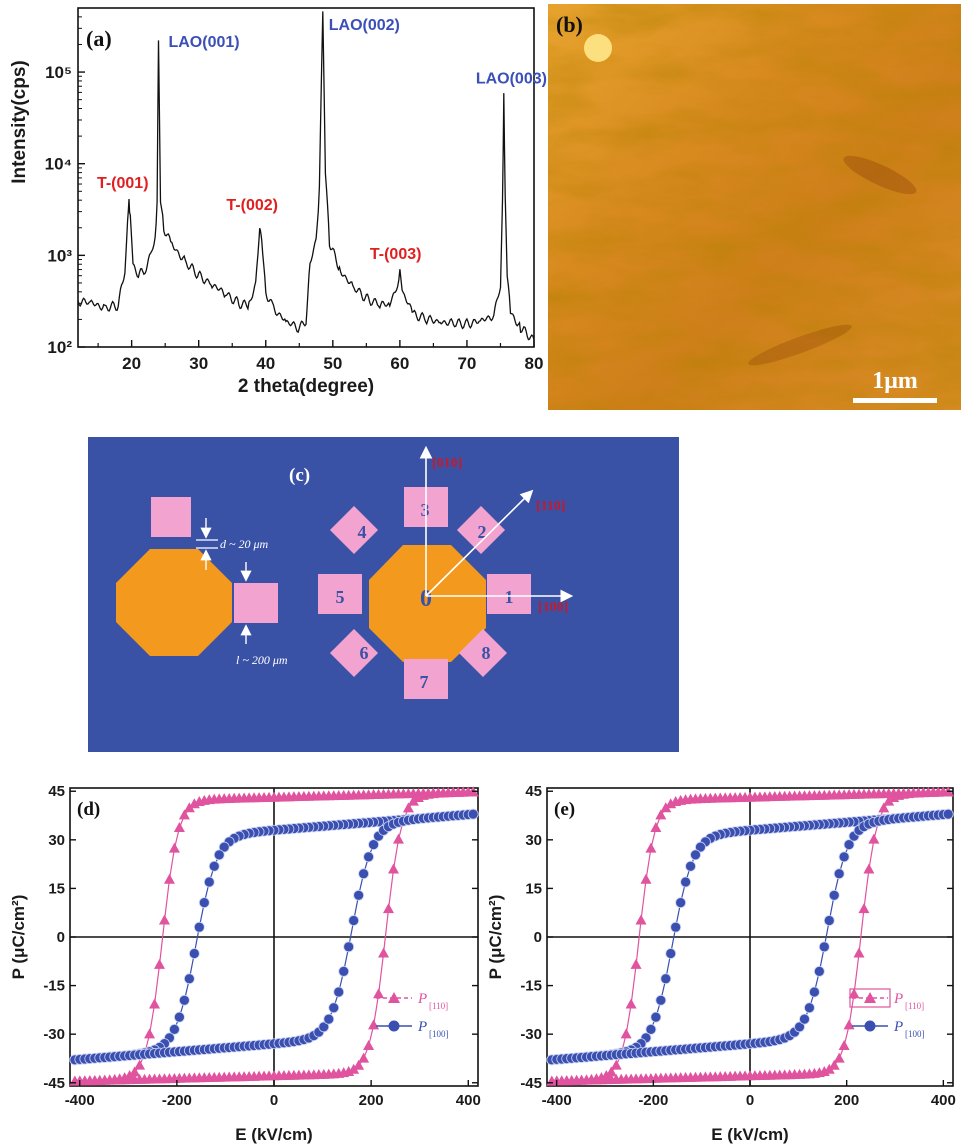  Describe the element at coordinates (58, 72) in the screenshot. I see `xrd-y-tick-label: 10⁵` at that location.